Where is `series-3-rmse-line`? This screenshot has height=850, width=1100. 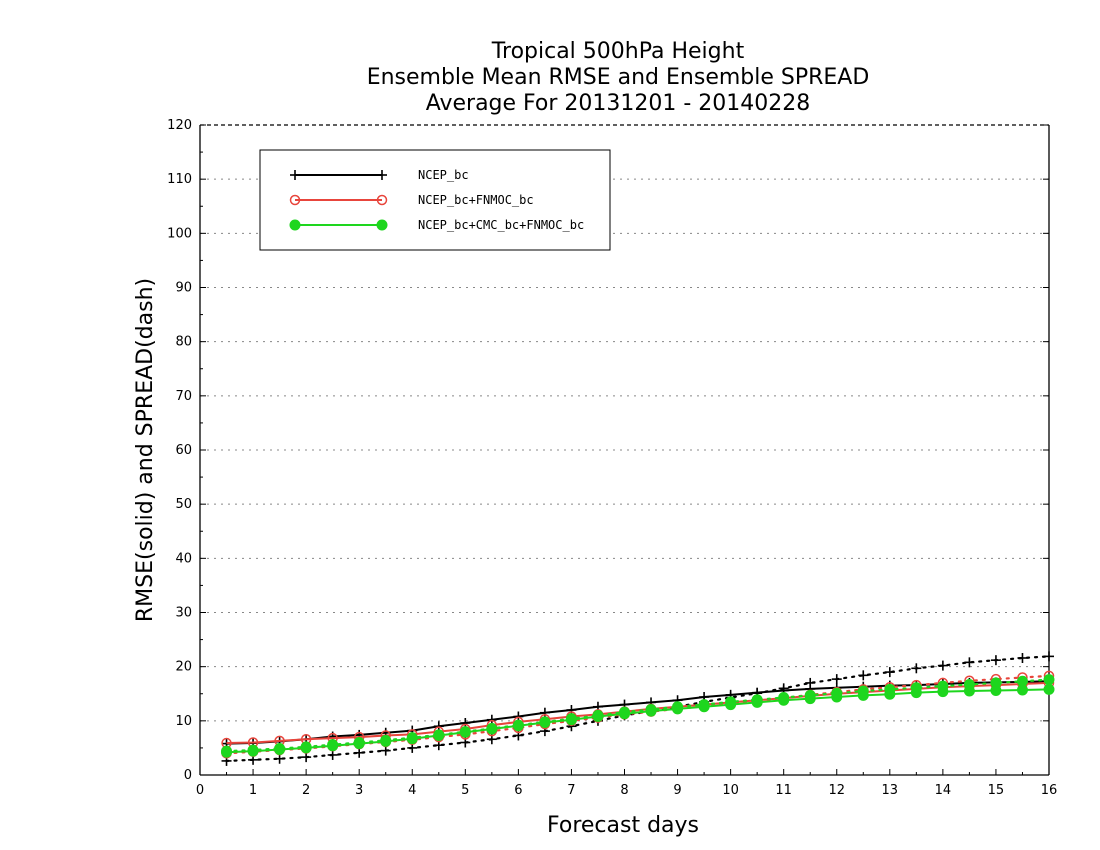
series-3-rmse-line is located at coordinates (638, 721).